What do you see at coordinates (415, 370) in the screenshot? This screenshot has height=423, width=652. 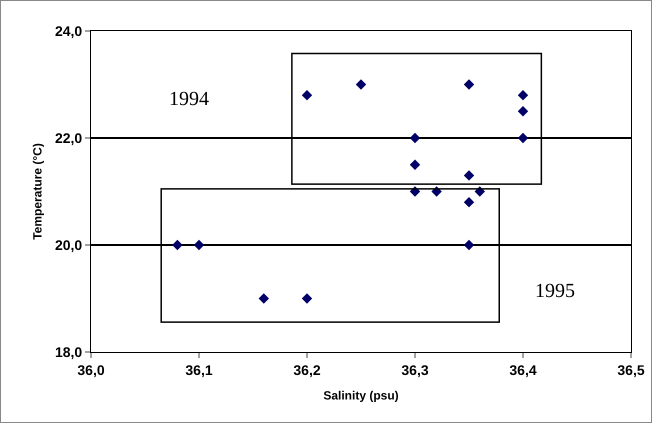 I see `x-tick-label: 36,3` at bounding box center [415, 370].